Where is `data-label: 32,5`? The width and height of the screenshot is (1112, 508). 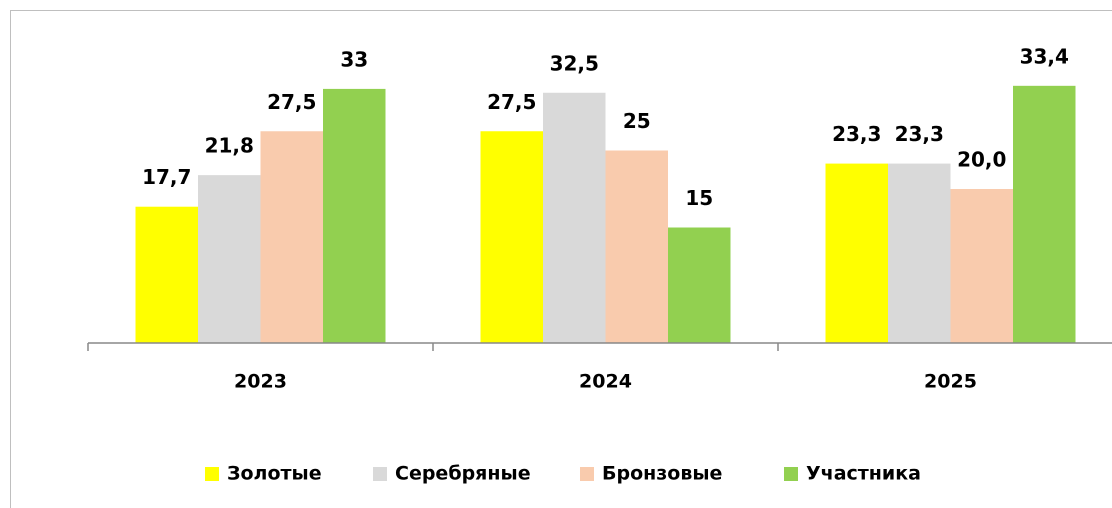
data-label: 32,5 is located at coordinates (574, 63).